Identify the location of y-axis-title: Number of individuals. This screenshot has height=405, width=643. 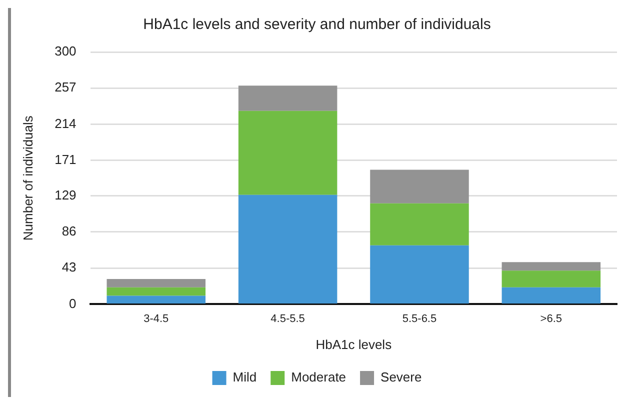
(28, 178).